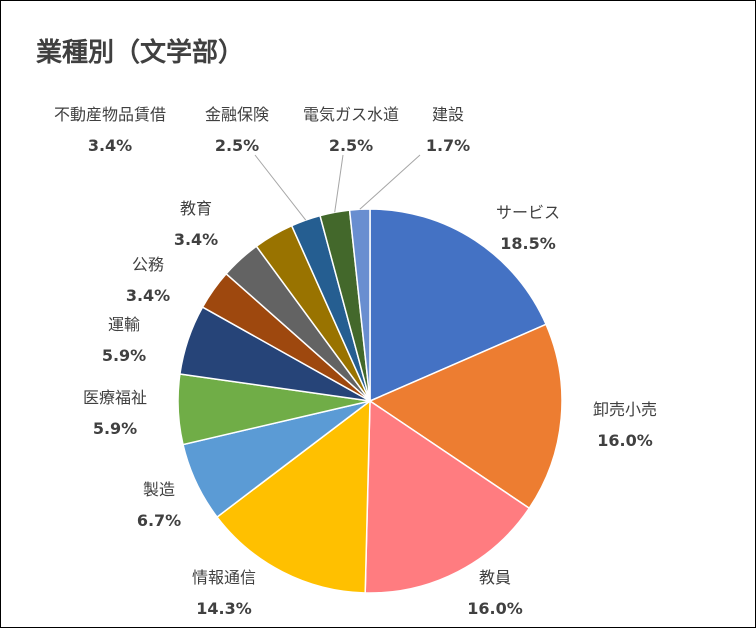  Describe the element at coordinates (159, 489) in the screenshot. I see `slice-label: 製造` at that location.